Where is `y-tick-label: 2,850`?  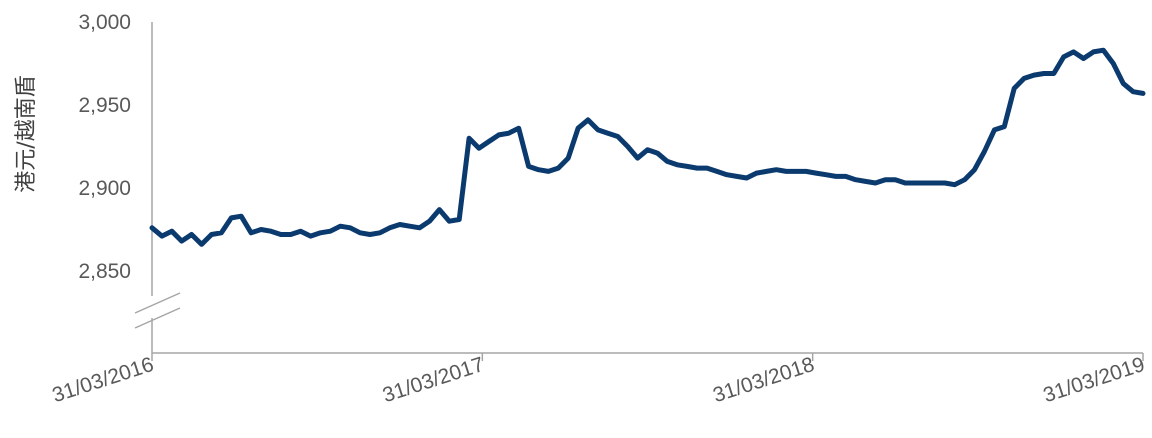
y-tick-label: 2,850 is located at coordinates (104, 271).